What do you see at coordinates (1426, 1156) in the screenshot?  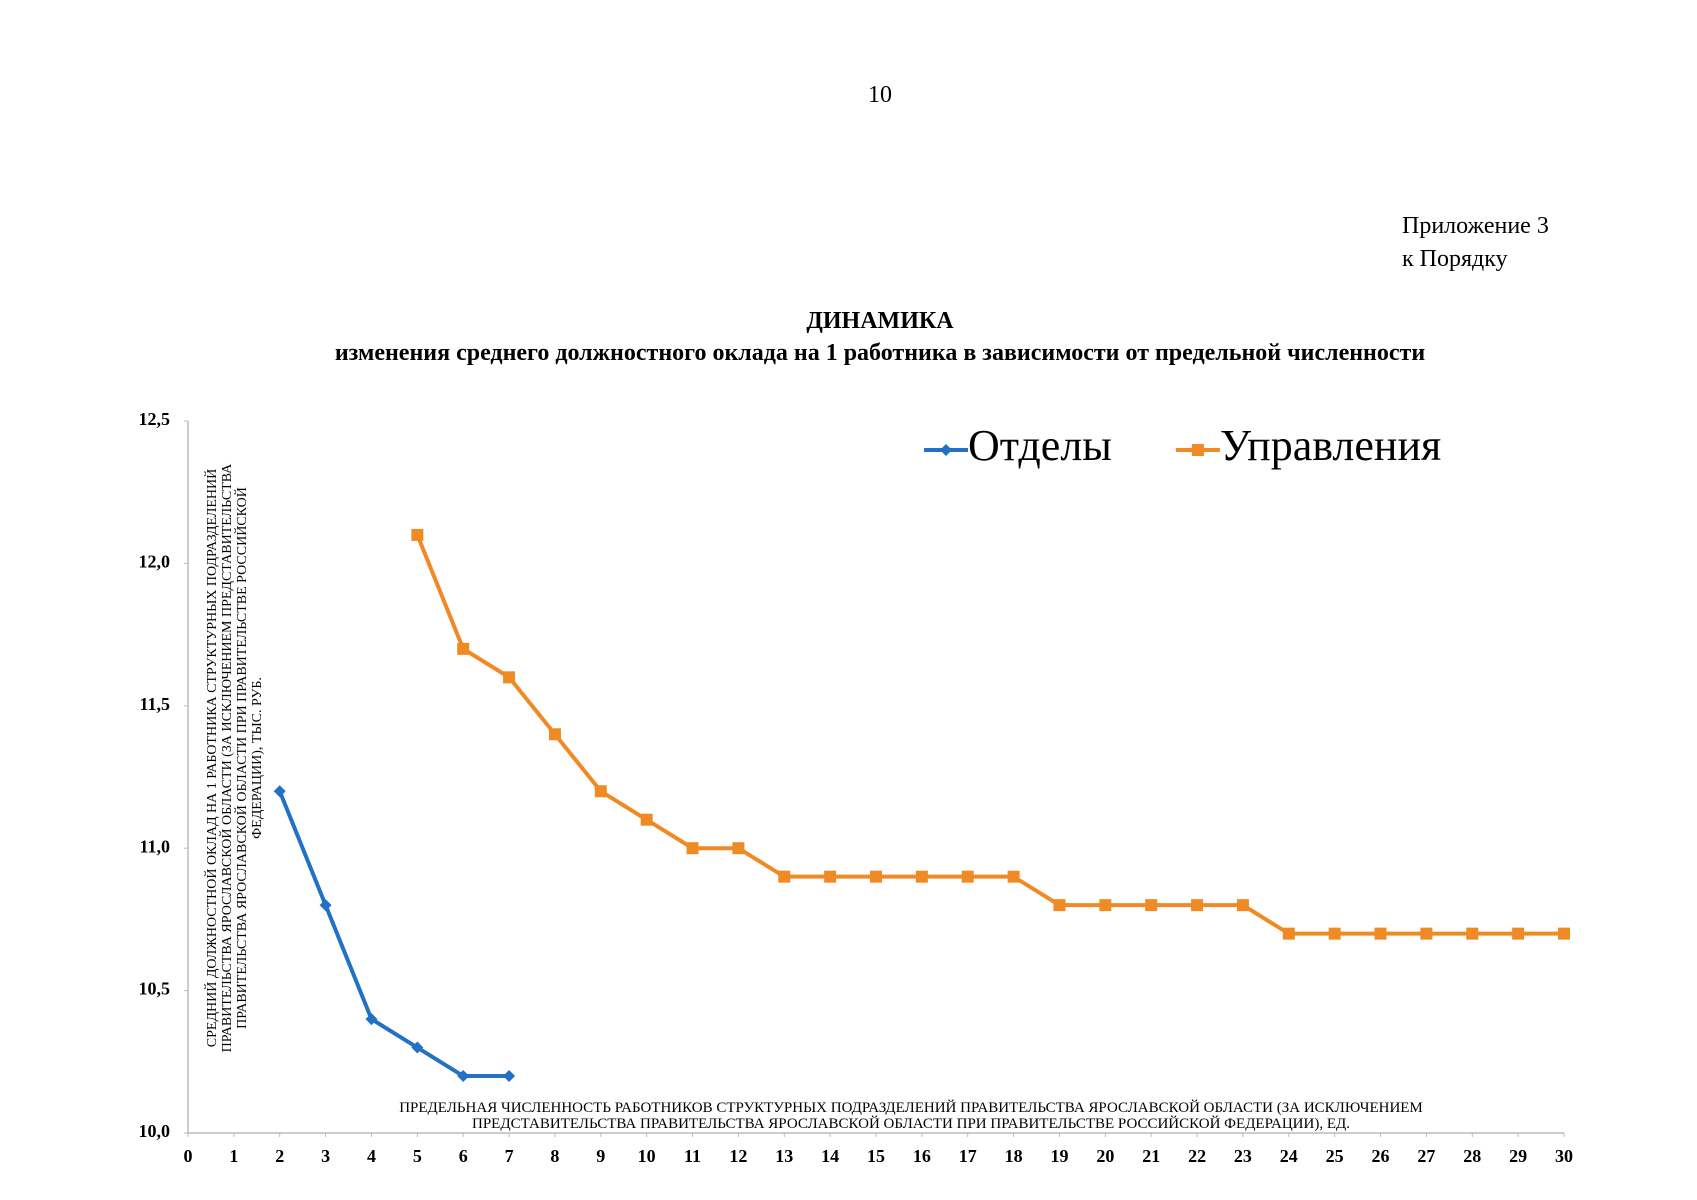 I see `x-tick-label: 27` at bounding box center [1426, 1156].